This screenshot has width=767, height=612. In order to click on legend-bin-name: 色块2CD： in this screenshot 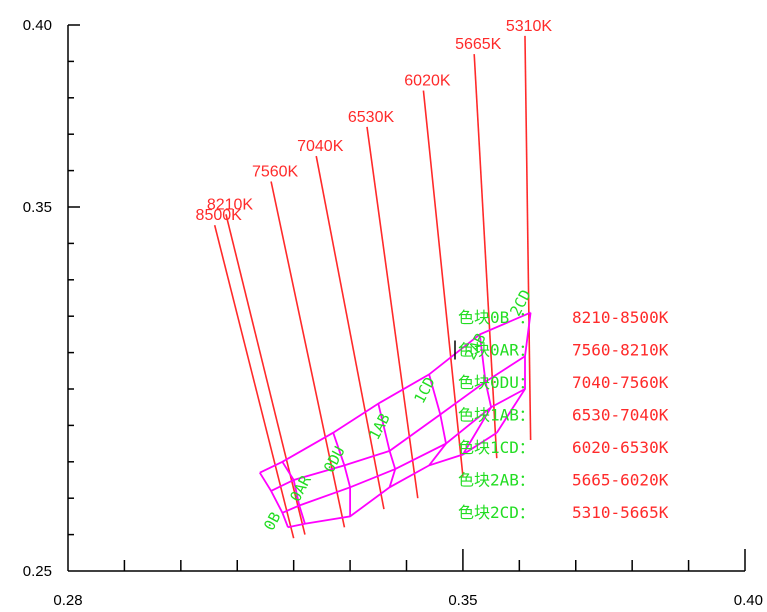, I will do `click(496, 512)`.